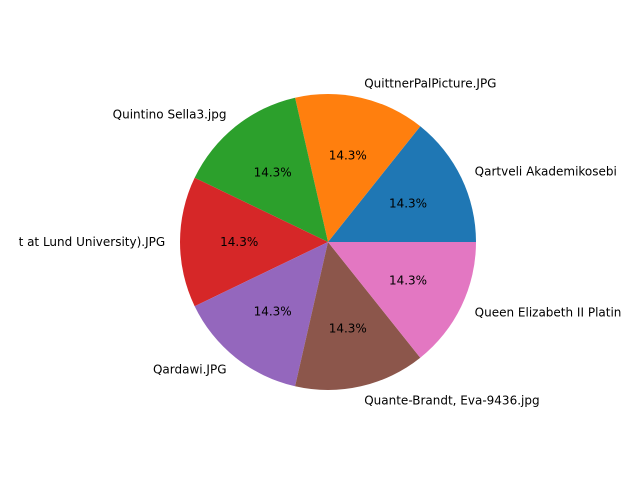 This screenshot has width=640, height=484. What do you see at coordinates (430, 83) in the screenshot?
I see `pie-slice-label-2: QuittnerPalPicture.JPG` at bounding box center [430, 83].